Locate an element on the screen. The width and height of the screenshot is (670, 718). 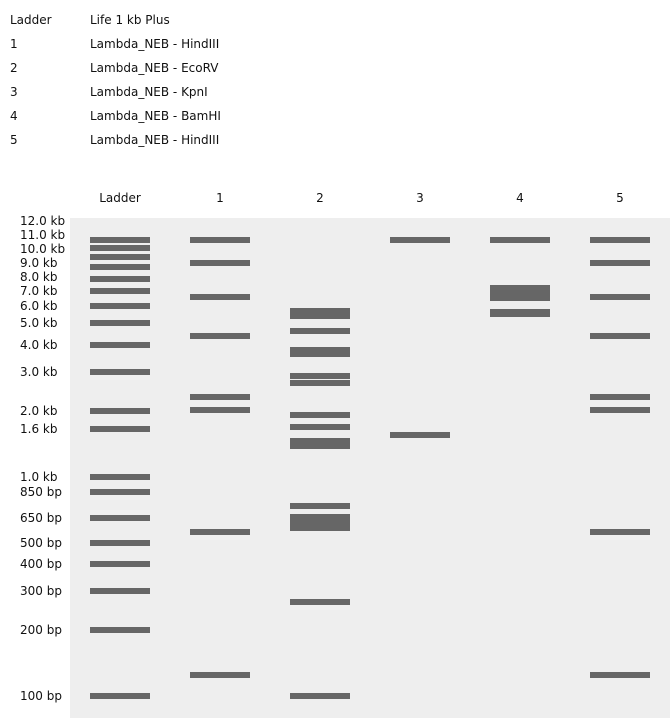
ladder-size-label: 2.0 kb is located at coordinates (39, 411).